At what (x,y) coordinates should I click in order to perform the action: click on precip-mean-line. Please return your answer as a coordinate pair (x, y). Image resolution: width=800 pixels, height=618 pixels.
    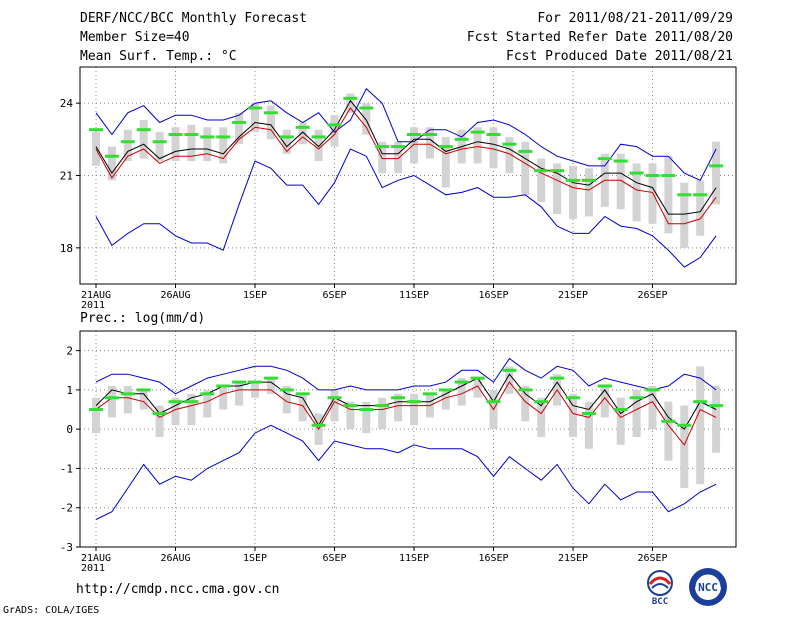
    Looking at the image, I should click on (406, 401).